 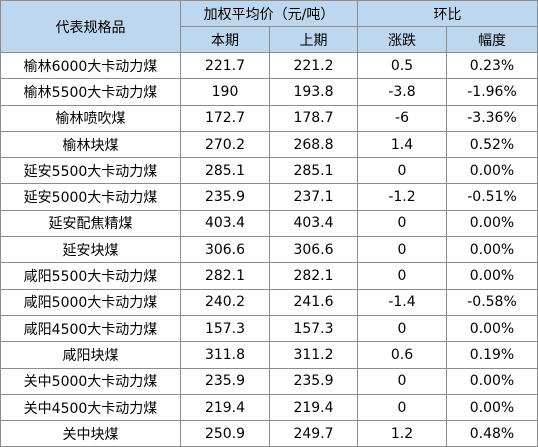 I want to click on cell-pct: 0.52%, so click(x=492, y=144).